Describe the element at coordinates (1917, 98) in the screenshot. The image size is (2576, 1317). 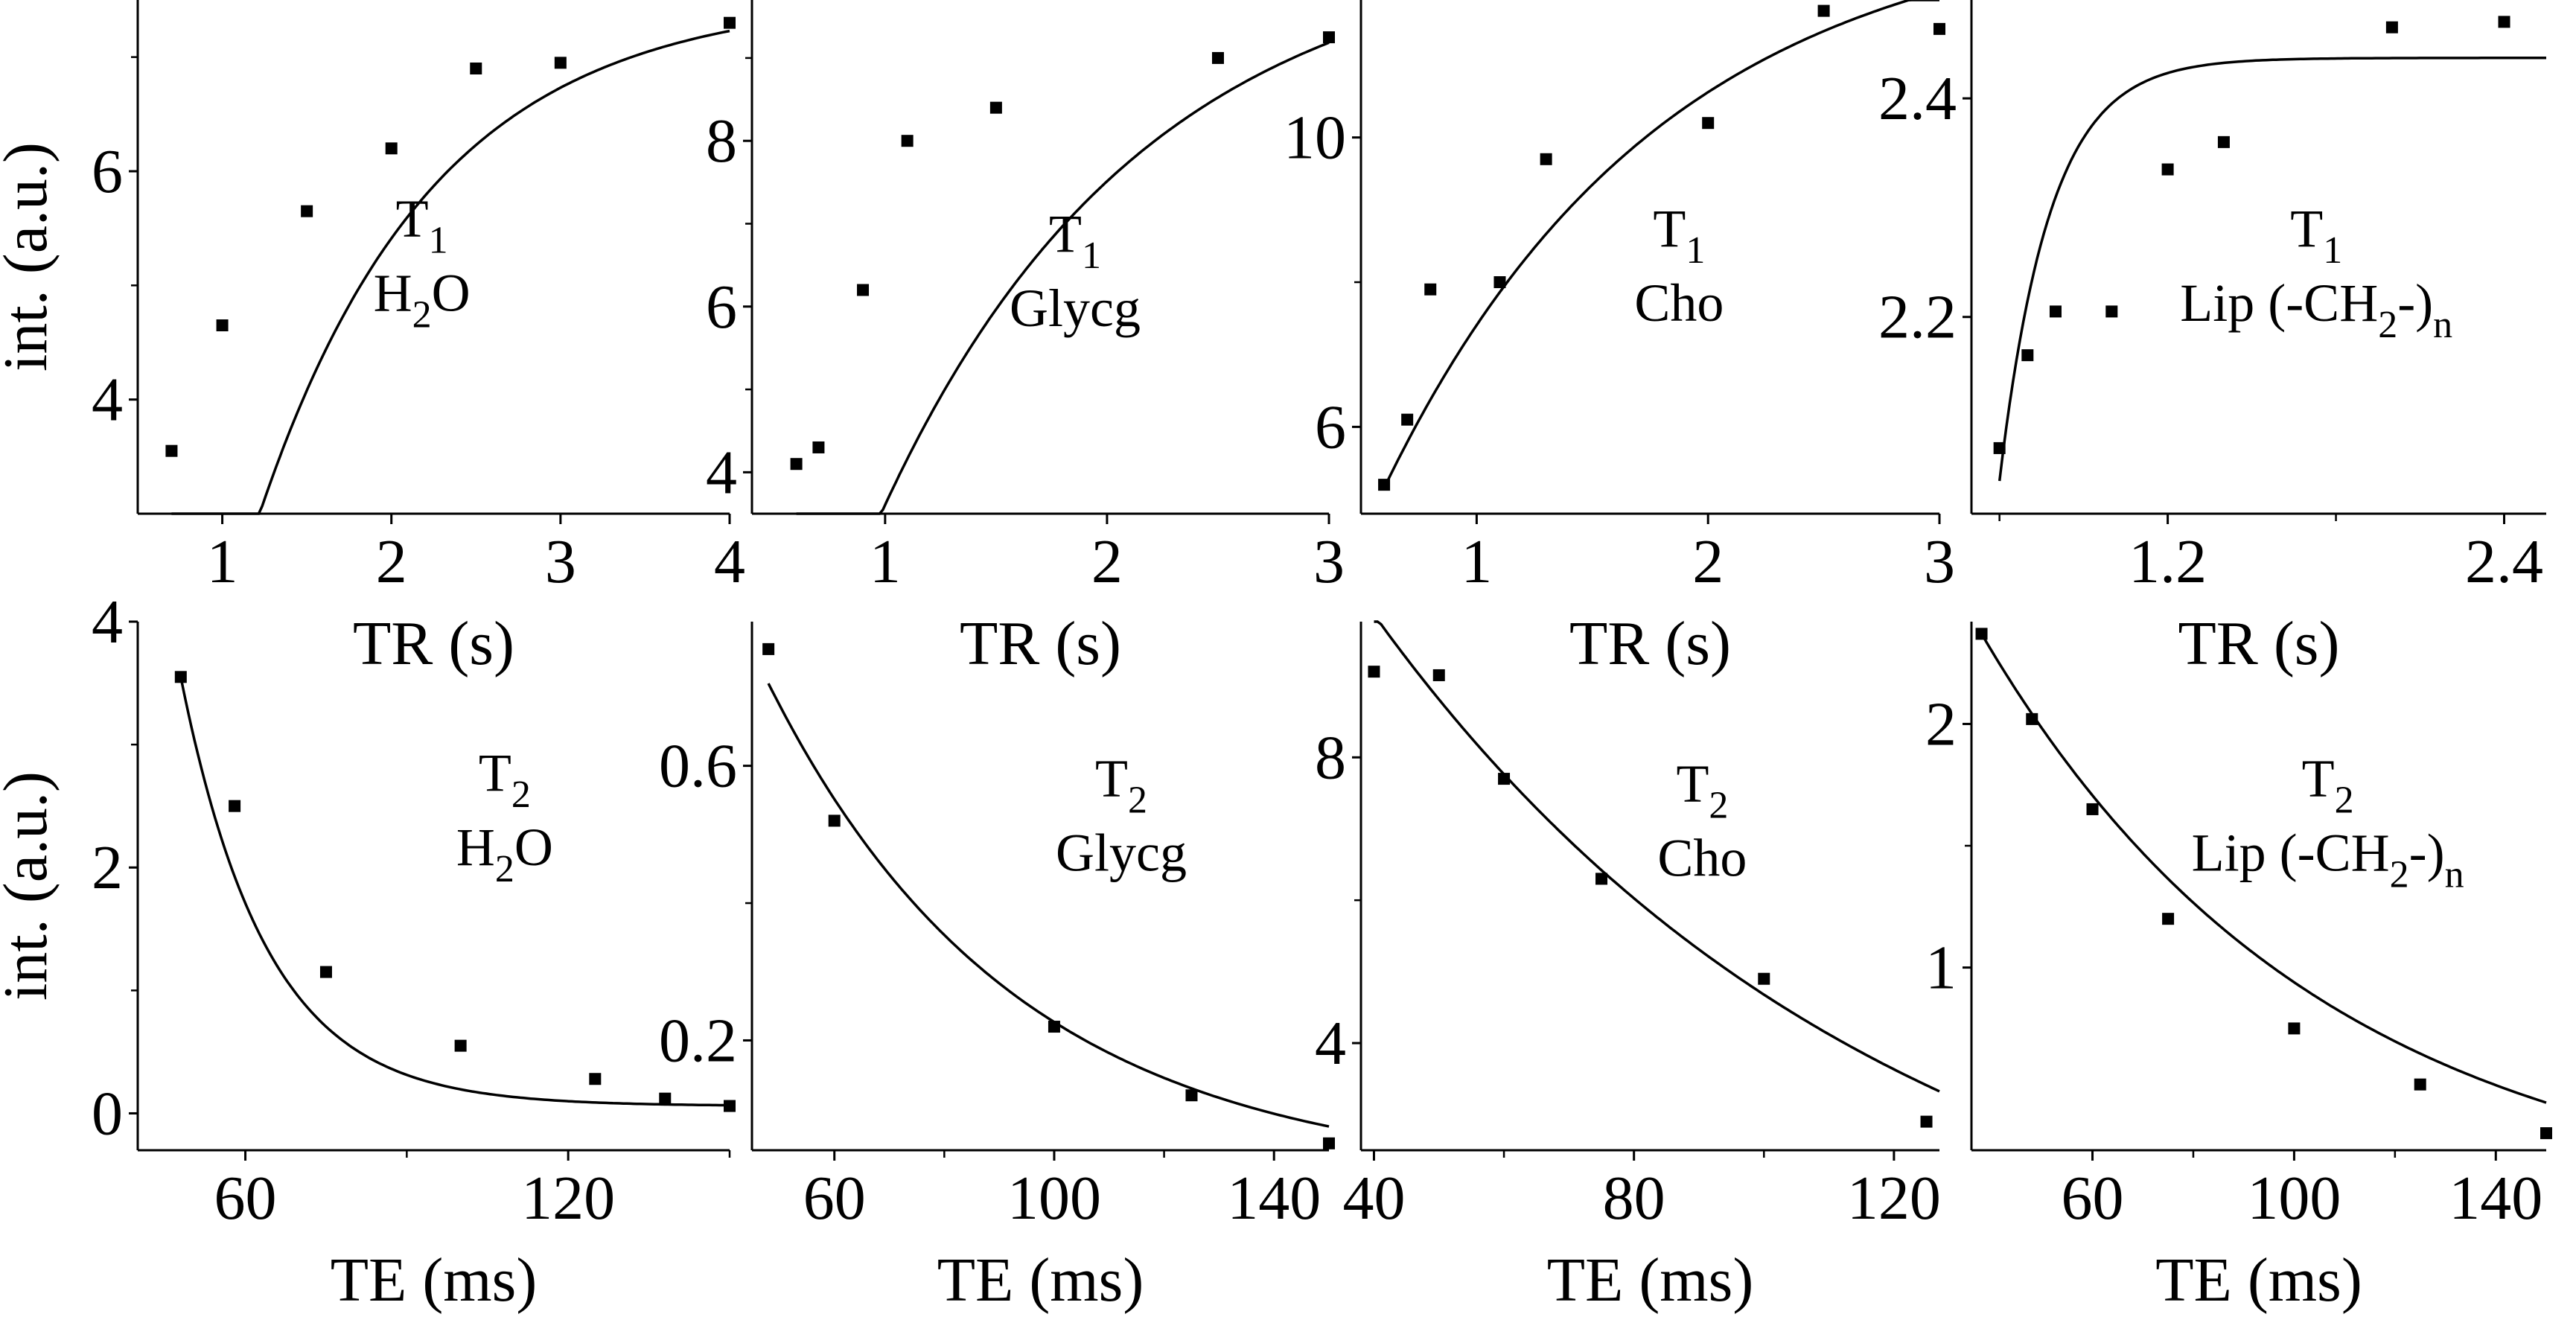
I see `y-tick-label: 2.4` at that location.